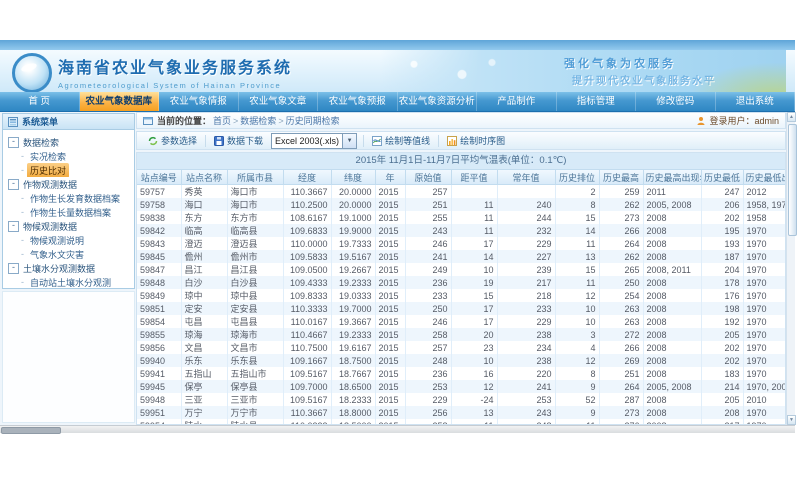 This screenshot has height=500, width=800. Describe the element at coordinates (184, 121) in the screenshot. I see `breadcrumb-label: 当前的位置：` at that location.